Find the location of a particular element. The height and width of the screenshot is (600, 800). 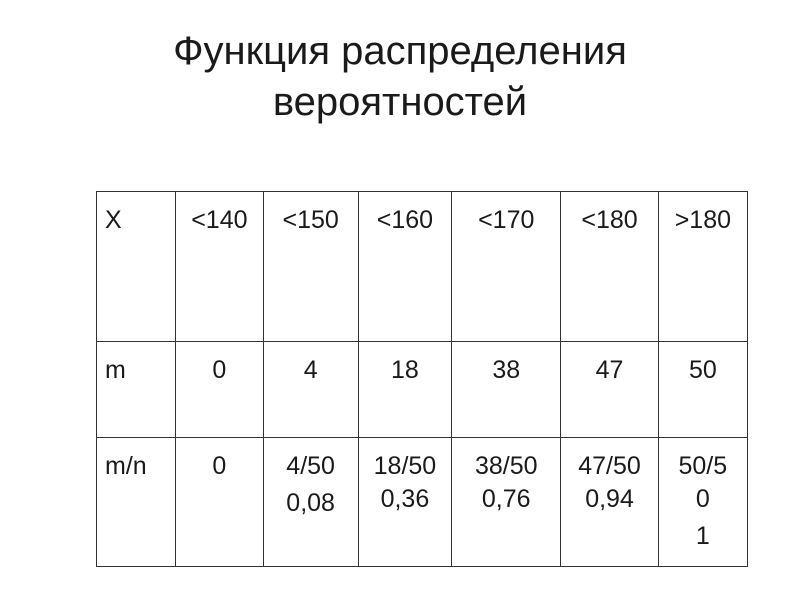

table-cell: <160 is located at coordinates (405, 266).